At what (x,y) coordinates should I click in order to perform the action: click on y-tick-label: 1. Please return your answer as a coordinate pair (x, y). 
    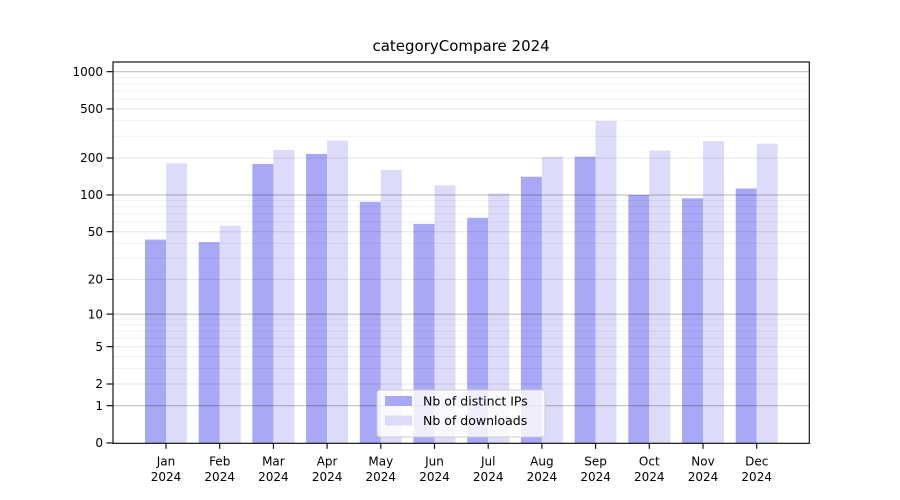
    Looking at the image, I should click on (99, 406).